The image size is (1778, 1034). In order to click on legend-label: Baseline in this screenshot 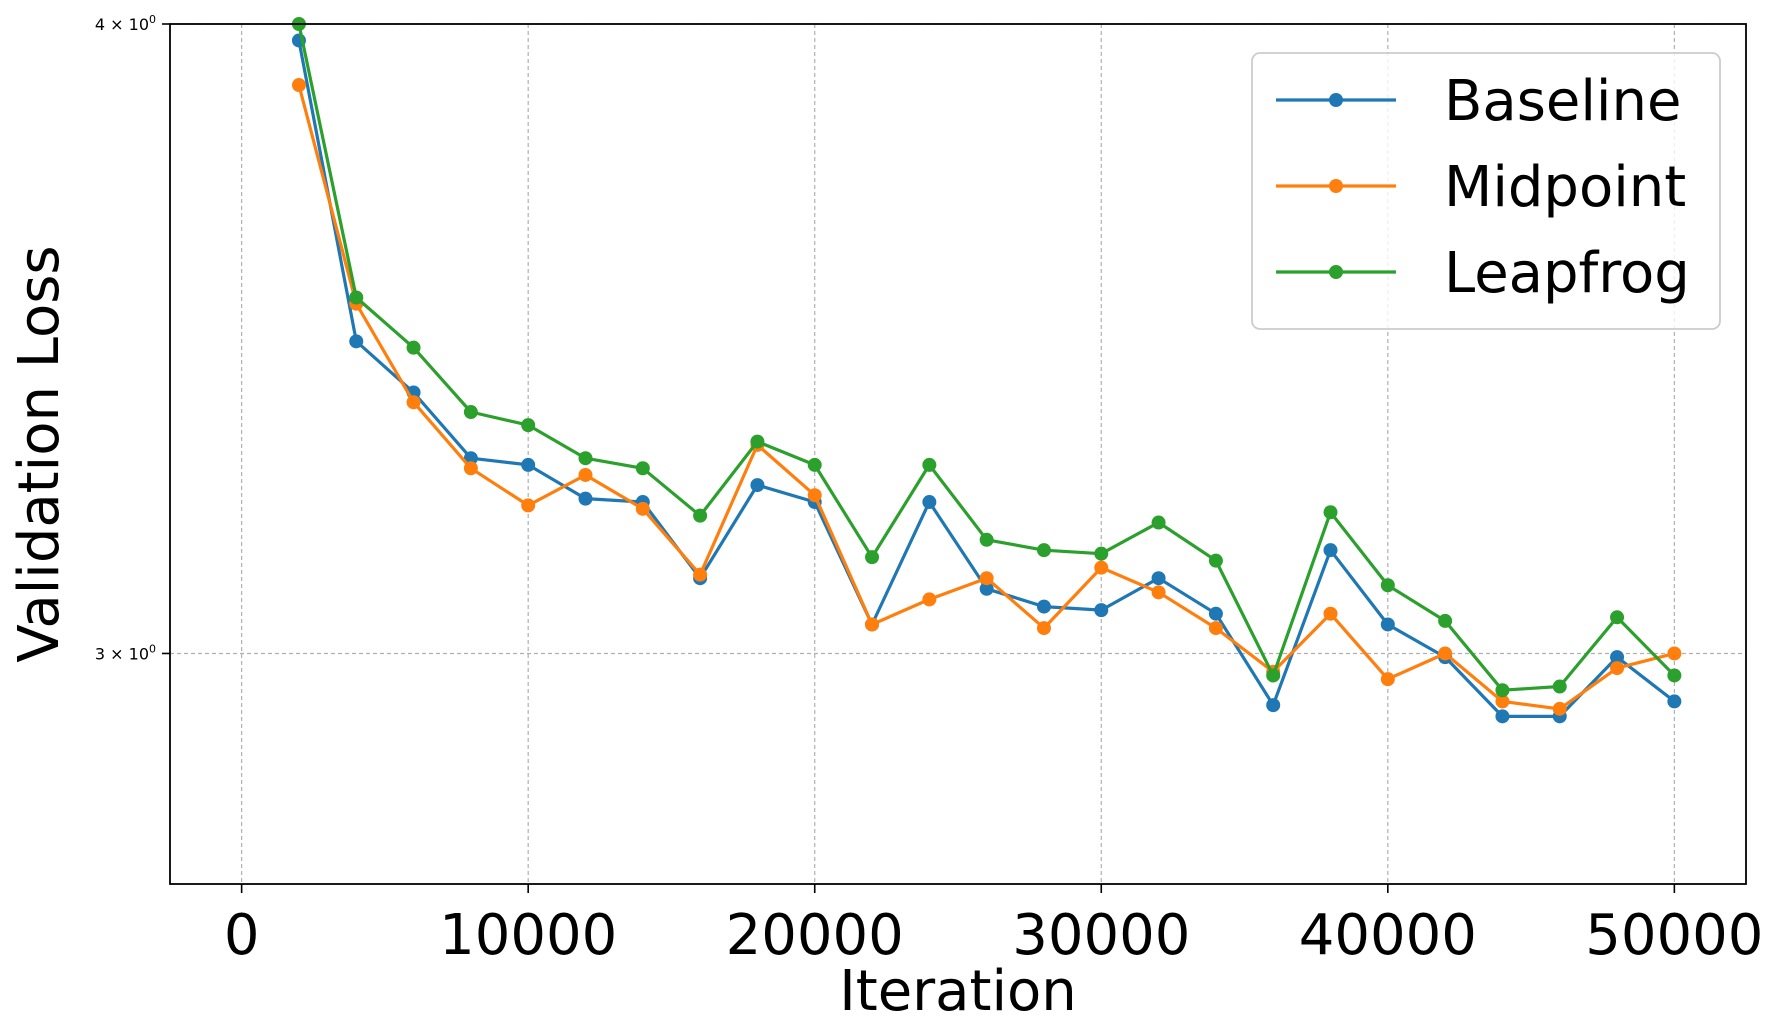, I will do `click(1562, 101)`.